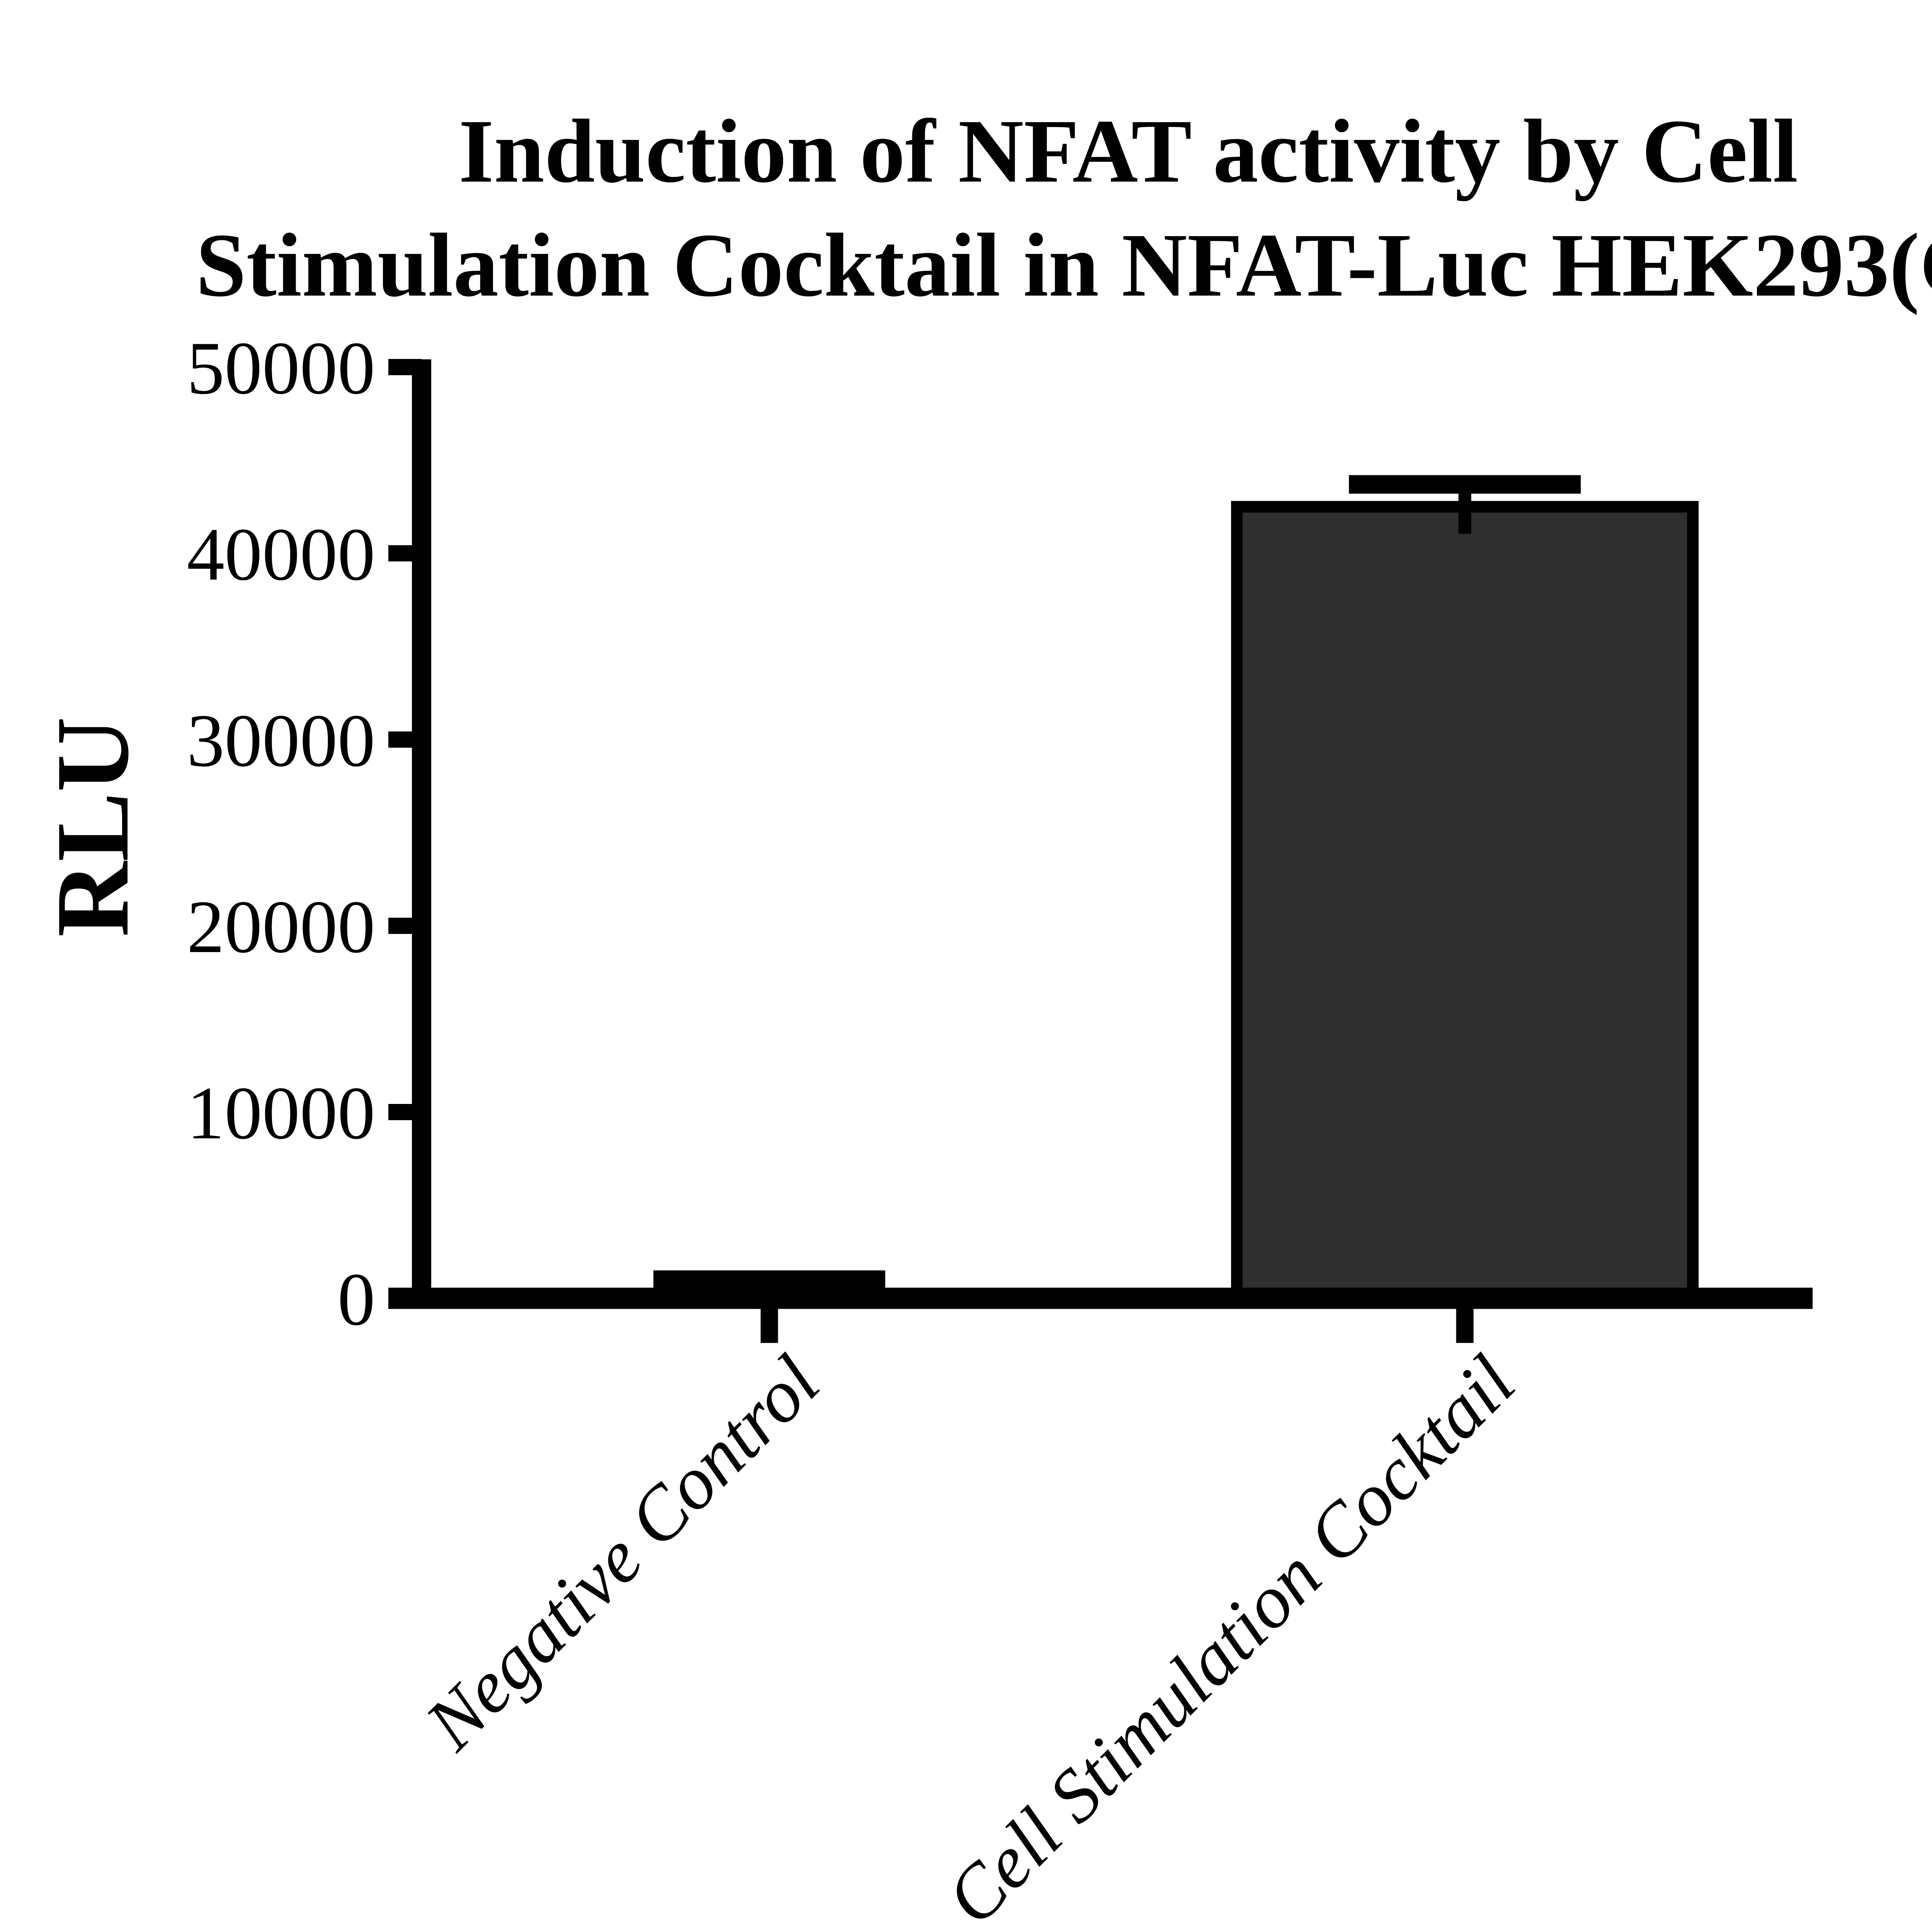 The image size is (1932, 1932). I want to click on y-tick-label-20000: 20000, so click(282, 927).